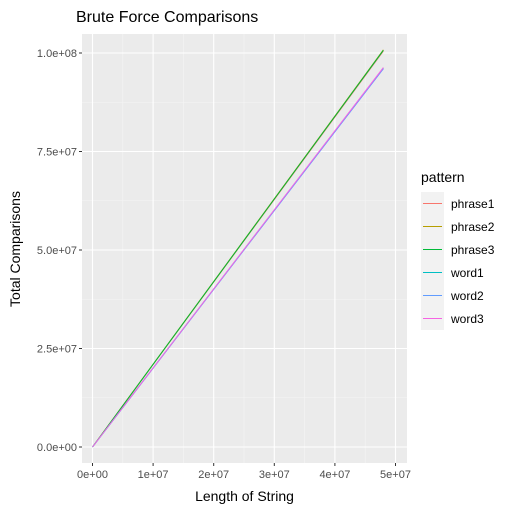 The image size is (512, 511). Describe the element at coordinates (473, 250) in the screenshot. I see `legend-label-phrase3: phrase3` at that location.